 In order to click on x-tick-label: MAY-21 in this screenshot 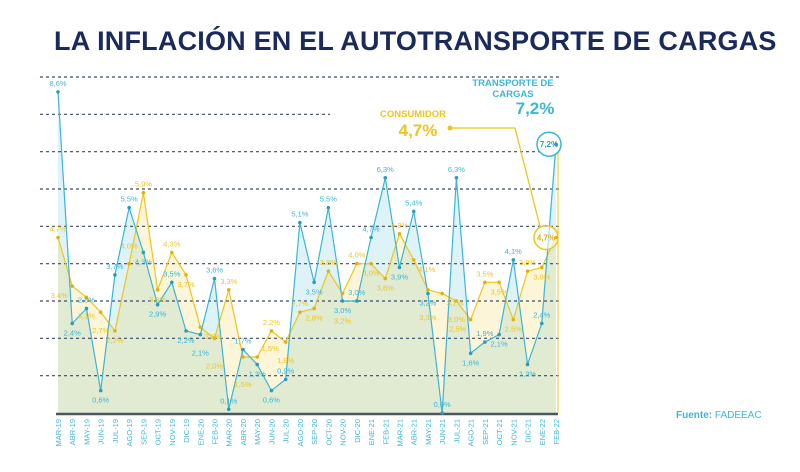, I will do `click(428, 432)`.